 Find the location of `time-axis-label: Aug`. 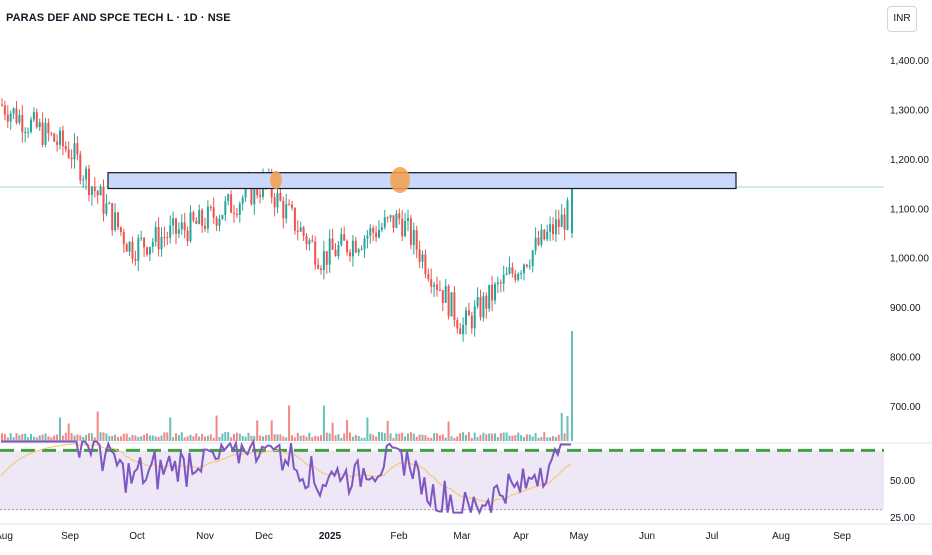

time-axis-label: Aug is located at coordinates (6, 536).